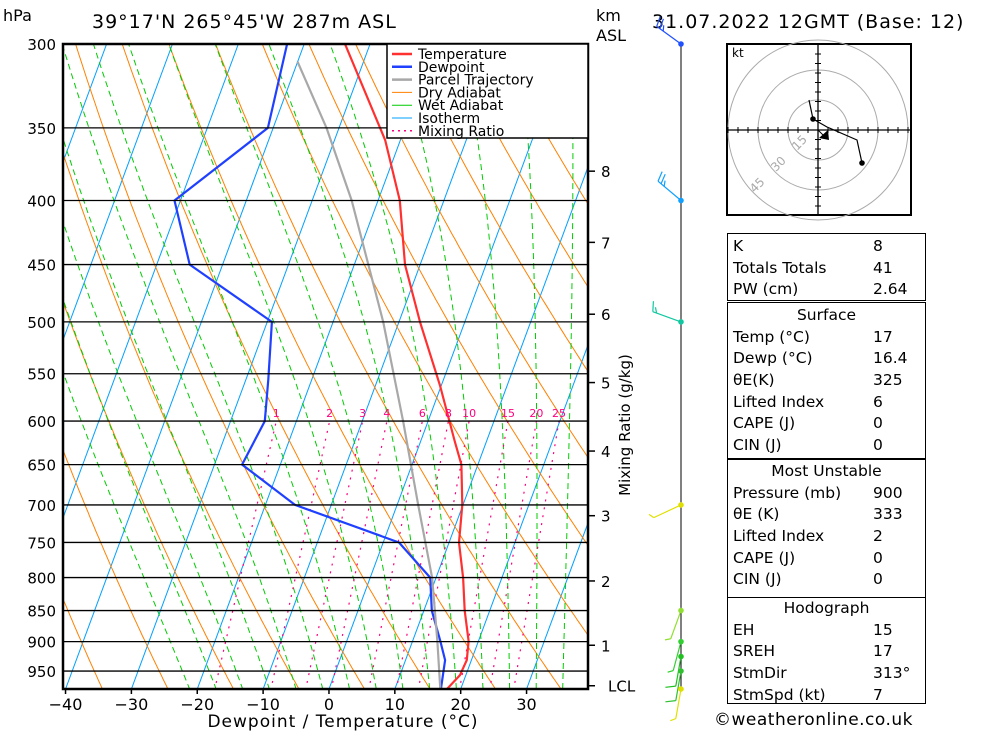 The height and width of the screenshot is (733, 1000). What do you see at coordinates (606, 582) in the screenshot?
I see `height-tick-label: 2` at bounding box center [606, 582].